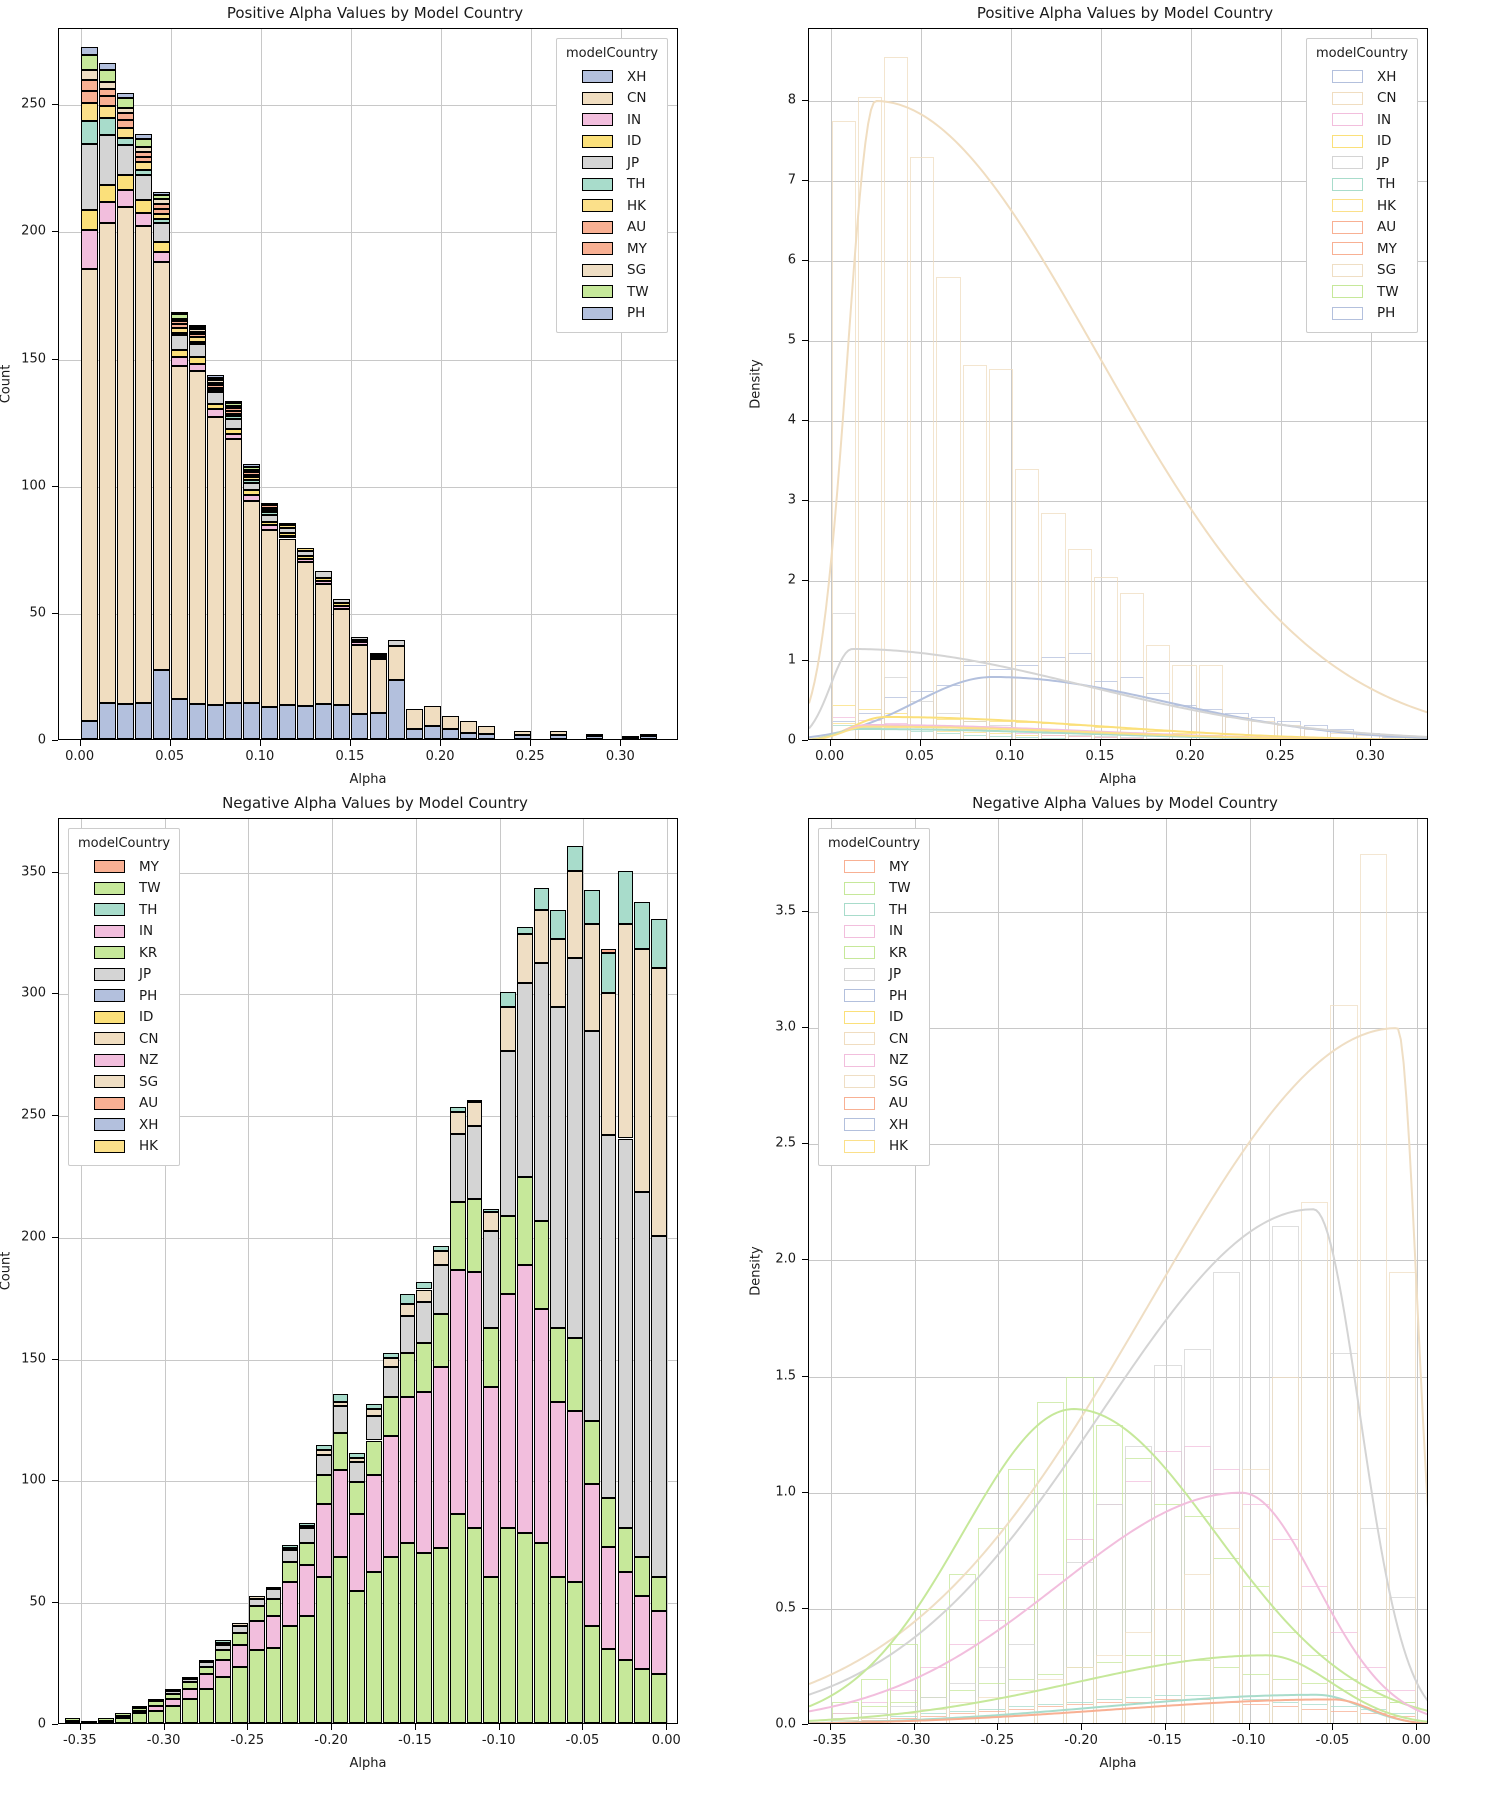 This screenshot has height=1800, width=1500. Describe the element at coordinates (170, 756) in the screenshot. I see `x-tick-label: 0.05` at that location.